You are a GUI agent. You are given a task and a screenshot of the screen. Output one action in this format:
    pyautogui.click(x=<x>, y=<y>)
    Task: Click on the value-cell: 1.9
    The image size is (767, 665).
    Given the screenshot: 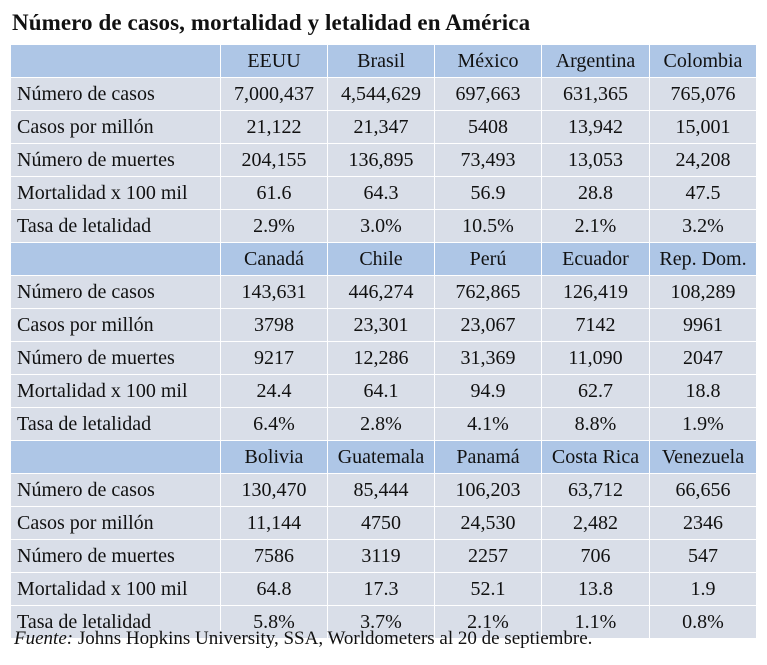 What is the action you would take?
    pyautogui.click(x=703, y=589)
    